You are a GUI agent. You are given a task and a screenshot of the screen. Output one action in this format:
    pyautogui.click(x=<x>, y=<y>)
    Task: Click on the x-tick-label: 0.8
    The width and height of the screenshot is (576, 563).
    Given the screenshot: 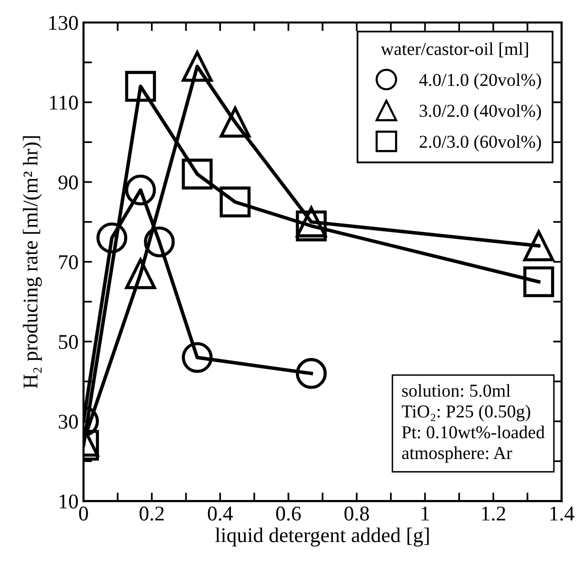 What is the action you would take?
    pyautogui.click(x=356, y=513)
    